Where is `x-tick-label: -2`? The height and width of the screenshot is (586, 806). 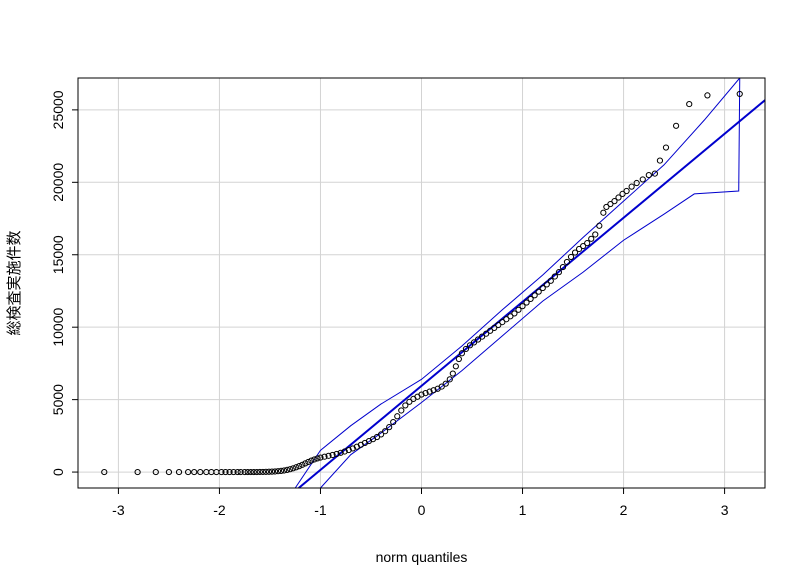
x-tick-label: -2 is located at coordinates (219, 510).